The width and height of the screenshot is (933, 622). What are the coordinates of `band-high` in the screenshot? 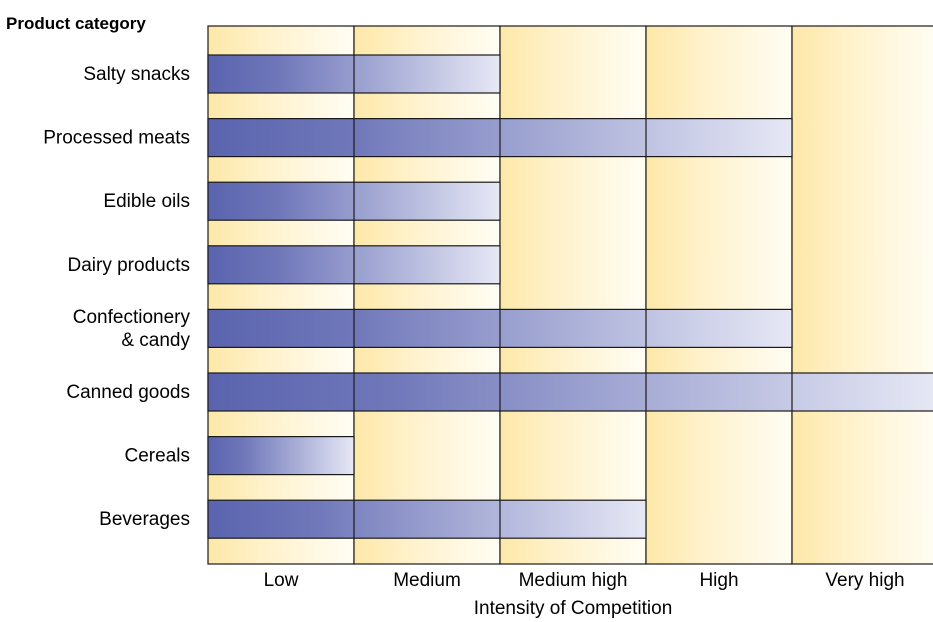 It's located at (719, 295).